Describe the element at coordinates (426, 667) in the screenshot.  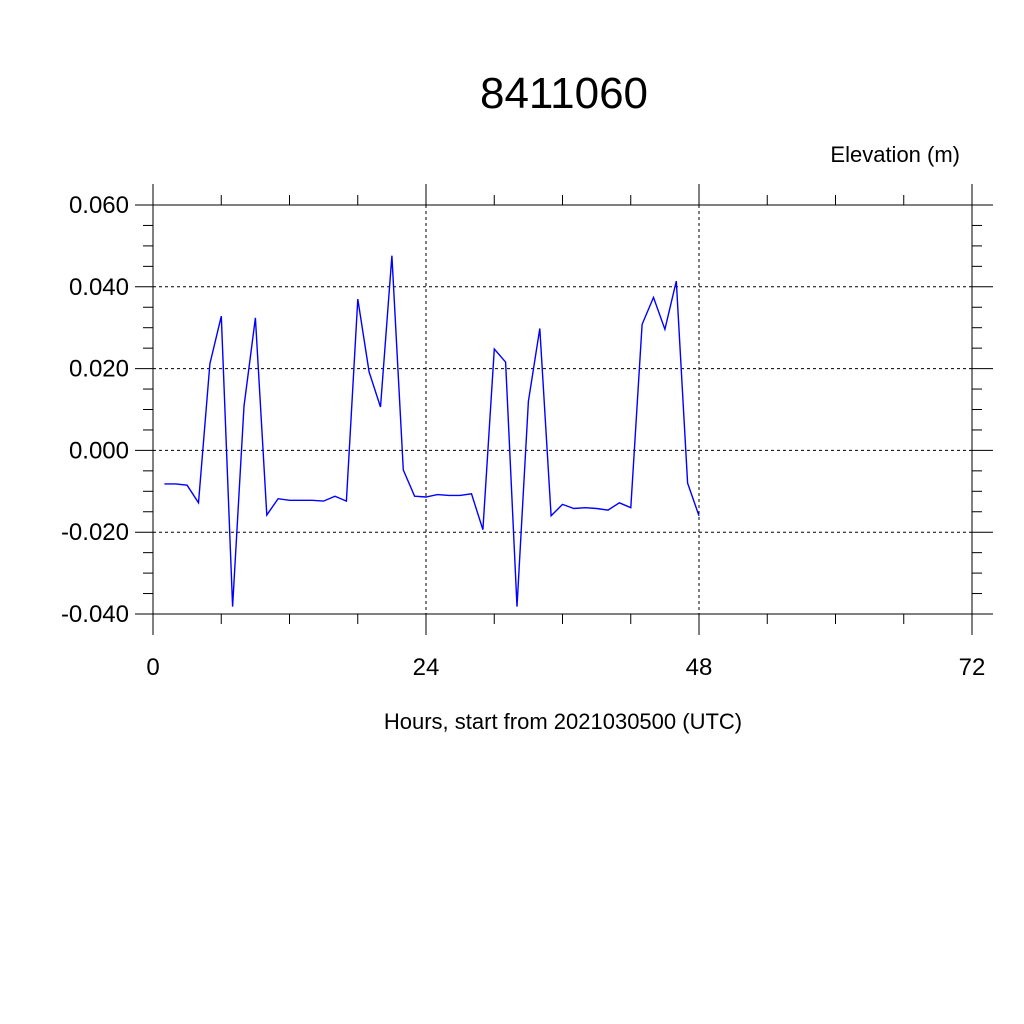
I see `x-tick-label: 24` at that location.